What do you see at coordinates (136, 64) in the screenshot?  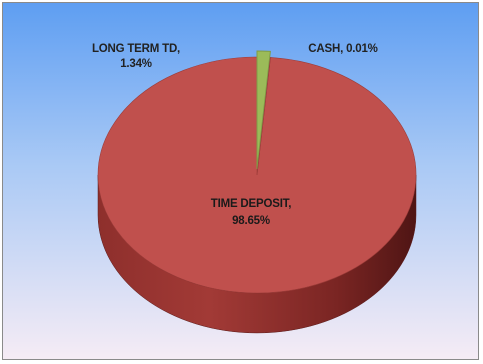 I see `label-long-term-td-value: 1.34%` at bounding box center [136, 64].